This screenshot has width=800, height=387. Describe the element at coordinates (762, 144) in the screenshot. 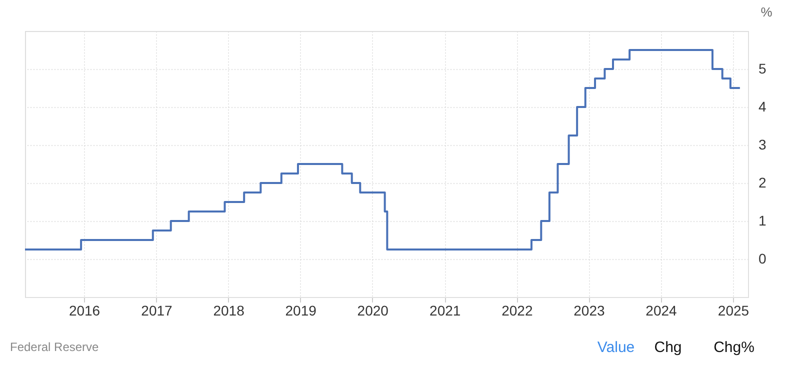

I see `y-tick-label: 3` at that location.